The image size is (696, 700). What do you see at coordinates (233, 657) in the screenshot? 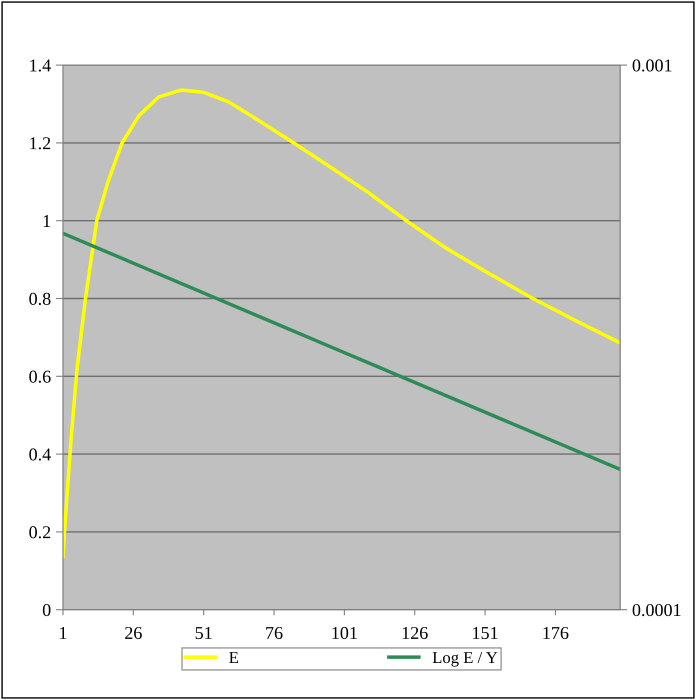
I see `legend-label: E` at bounding box center [233, 657].